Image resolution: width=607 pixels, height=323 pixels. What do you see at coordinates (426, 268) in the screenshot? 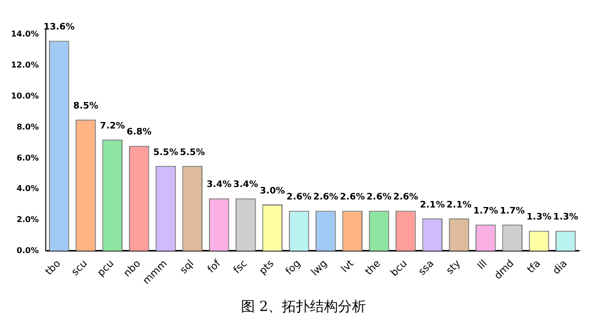
I see `x-tick-label: ssa` at bounding box center [426, 268].